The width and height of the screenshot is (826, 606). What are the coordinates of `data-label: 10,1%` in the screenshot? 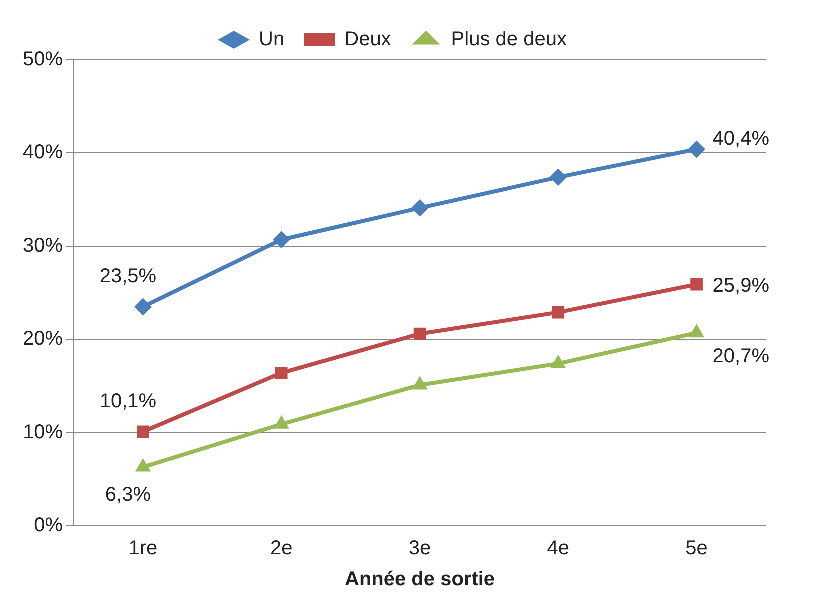 It's located at (128, 401).